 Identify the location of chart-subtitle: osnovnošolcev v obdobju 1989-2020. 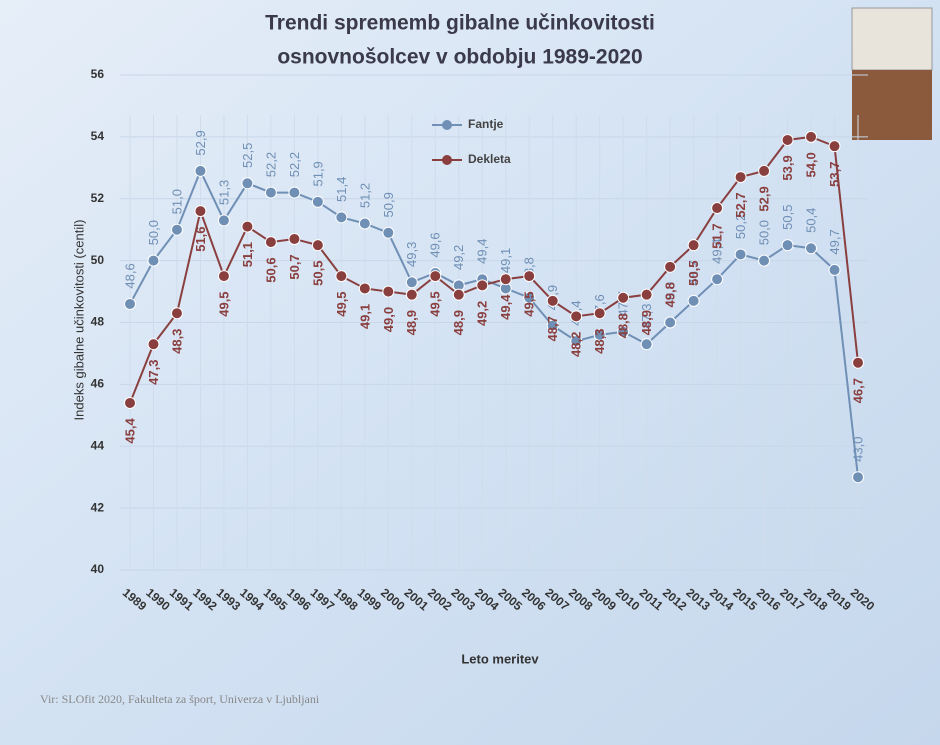
(459, 57).